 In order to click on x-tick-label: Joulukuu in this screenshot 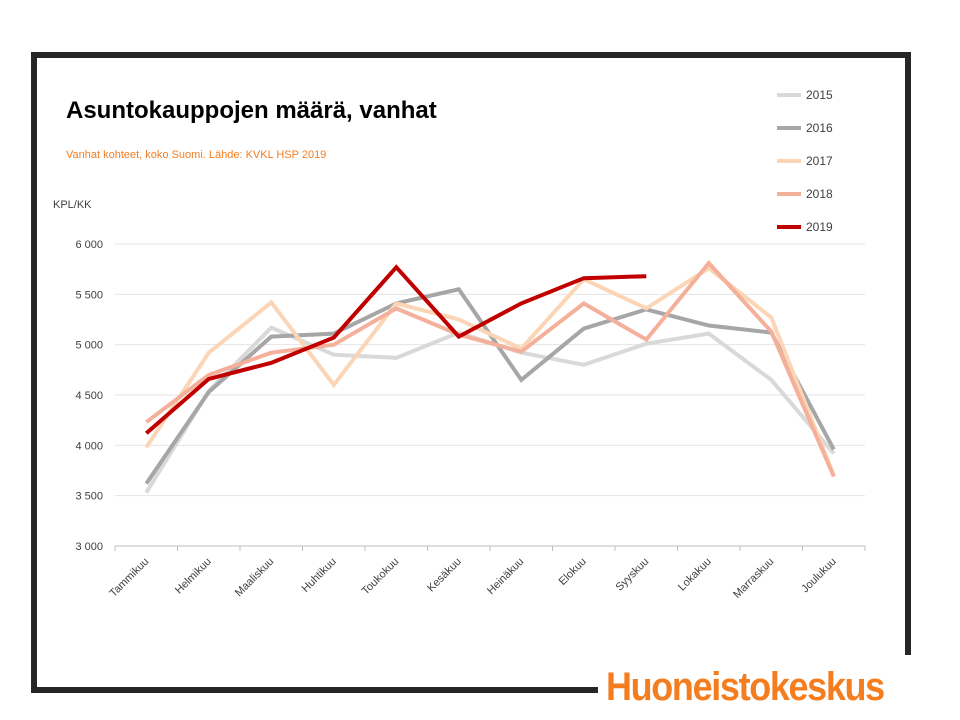, I will do `click(819, 576)`.